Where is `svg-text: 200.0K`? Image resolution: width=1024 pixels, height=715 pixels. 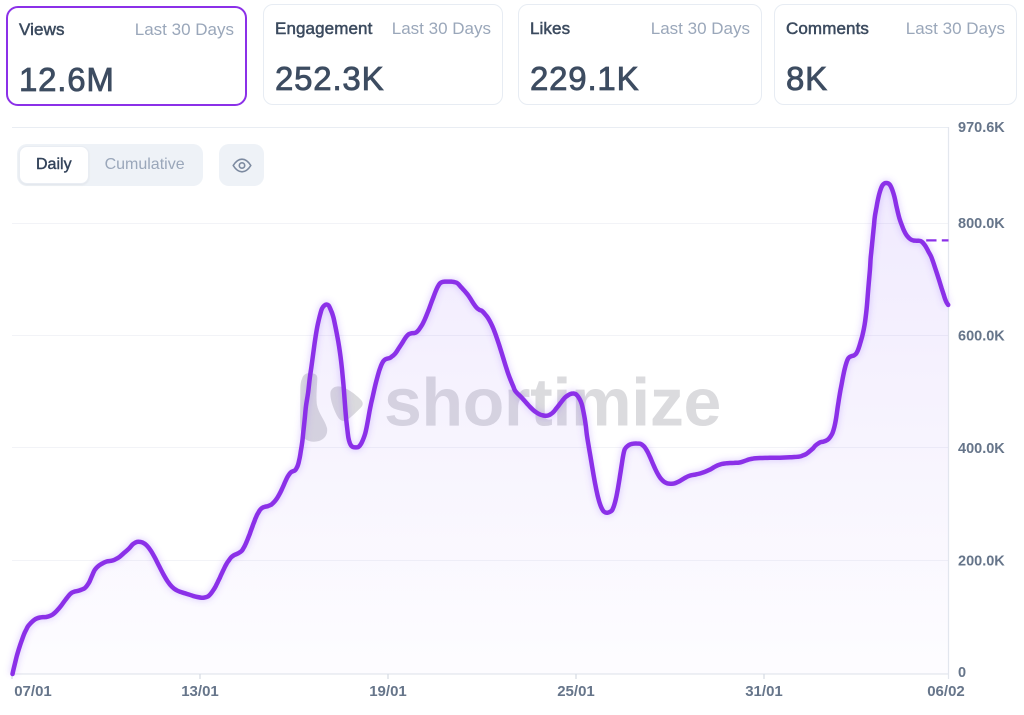 svg-text: 200.0K is located at coordinates (981, 562).